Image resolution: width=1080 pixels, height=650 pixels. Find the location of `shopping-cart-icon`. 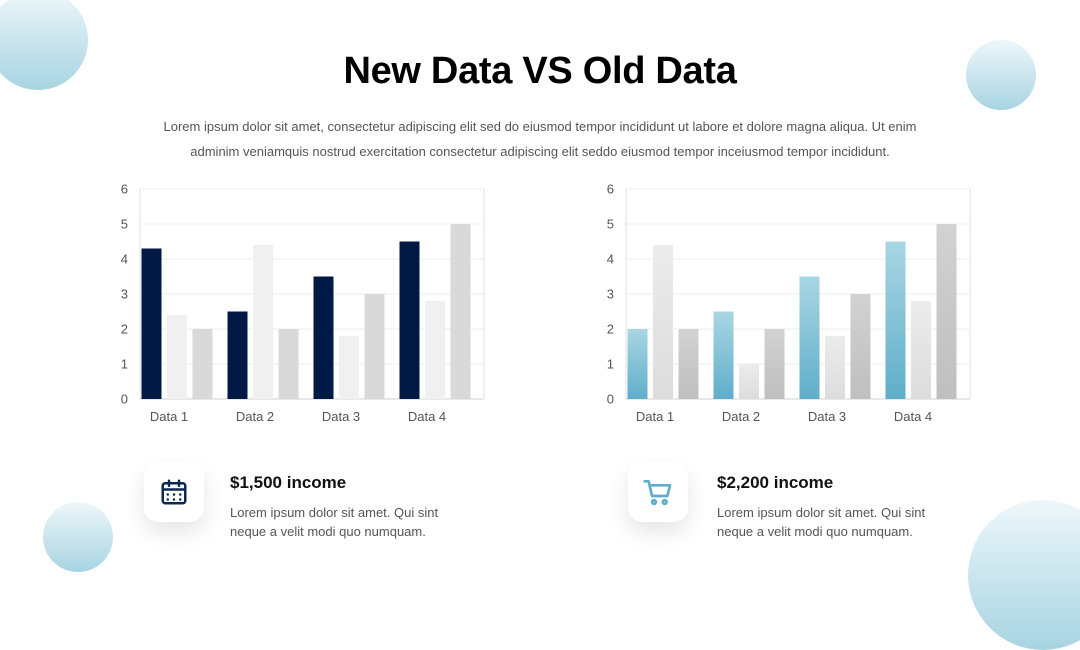

shopping-cart-icon is located at coordinates (657, 493).